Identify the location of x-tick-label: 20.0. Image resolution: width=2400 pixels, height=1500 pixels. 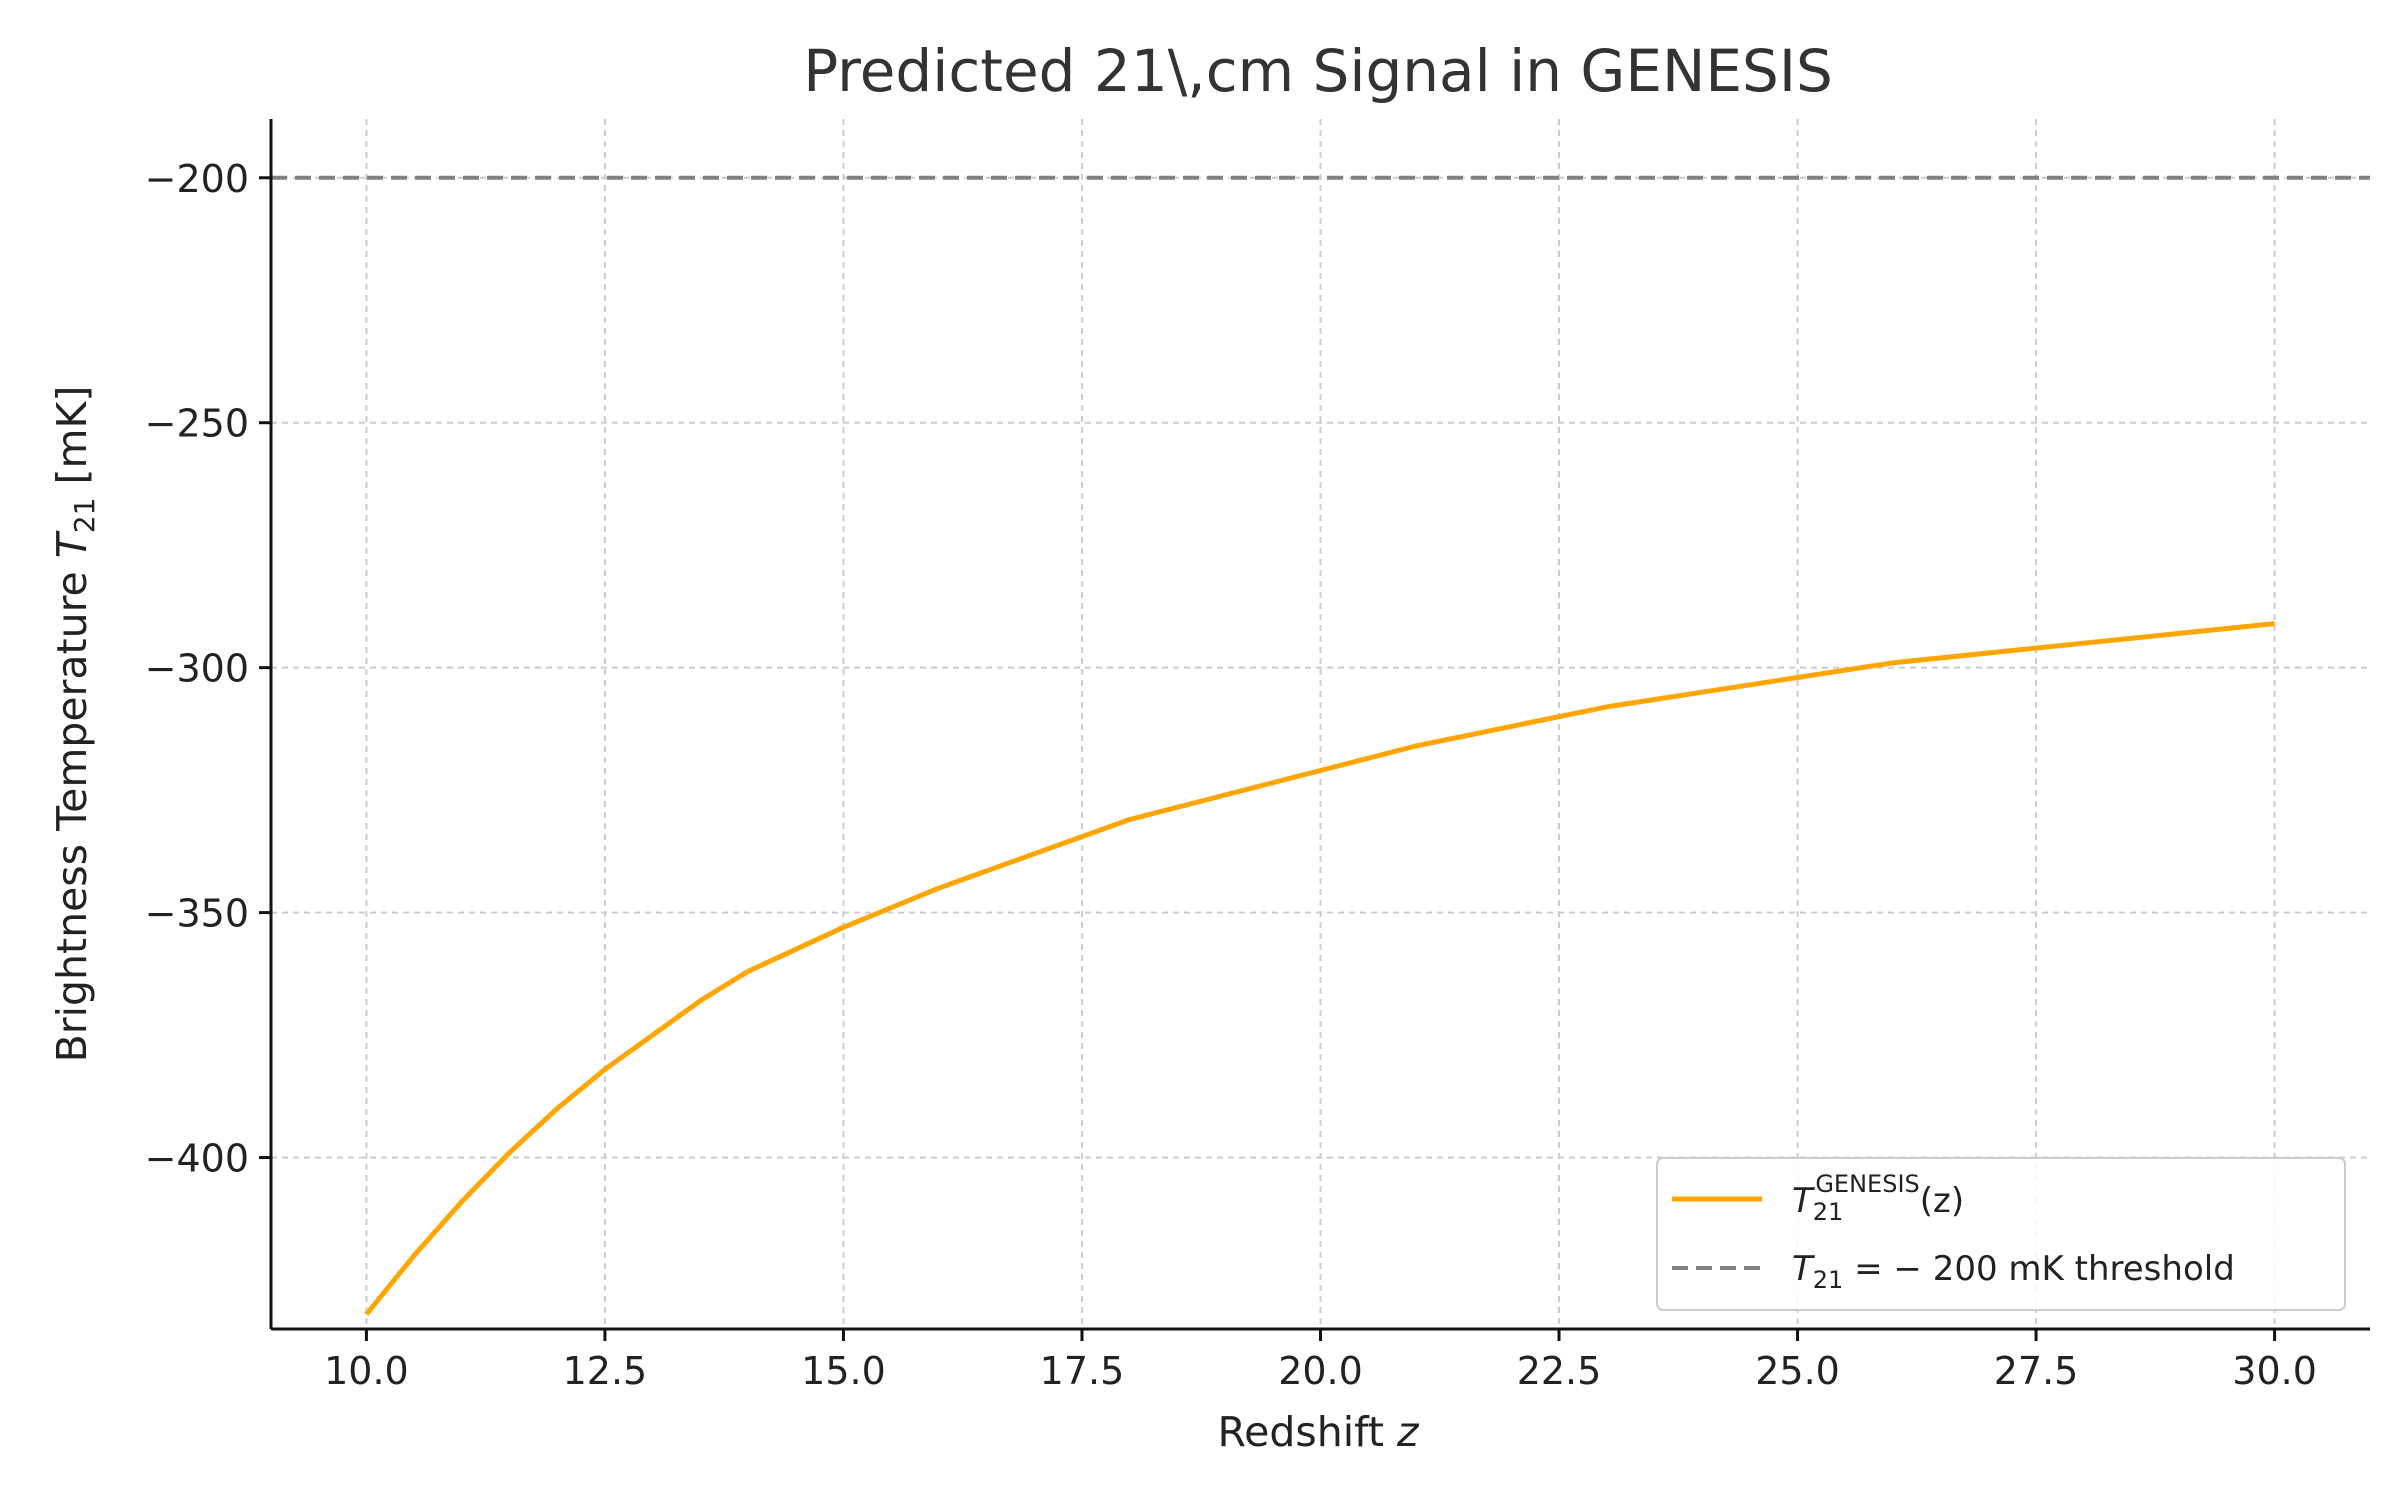
(1320, 1371).